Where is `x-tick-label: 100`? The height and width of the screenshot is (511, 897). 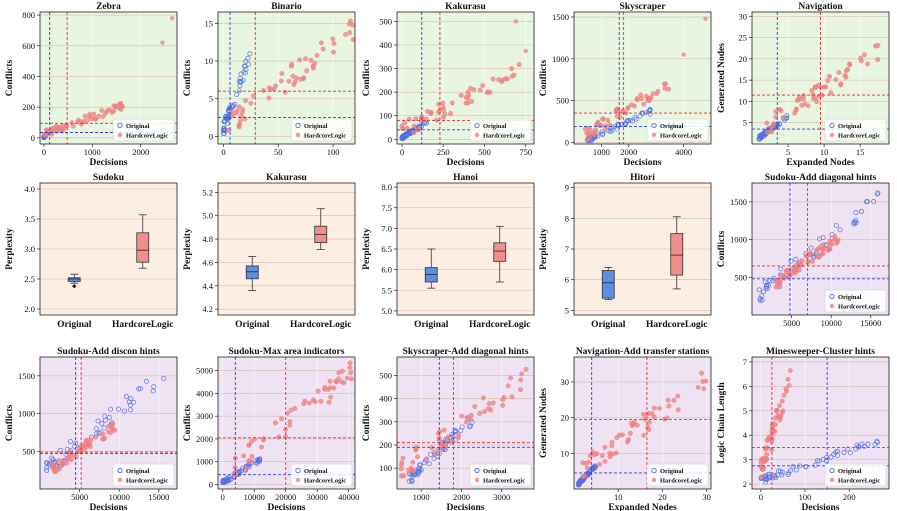 x-tick-label: 100 is located at coordinates (333, 152).